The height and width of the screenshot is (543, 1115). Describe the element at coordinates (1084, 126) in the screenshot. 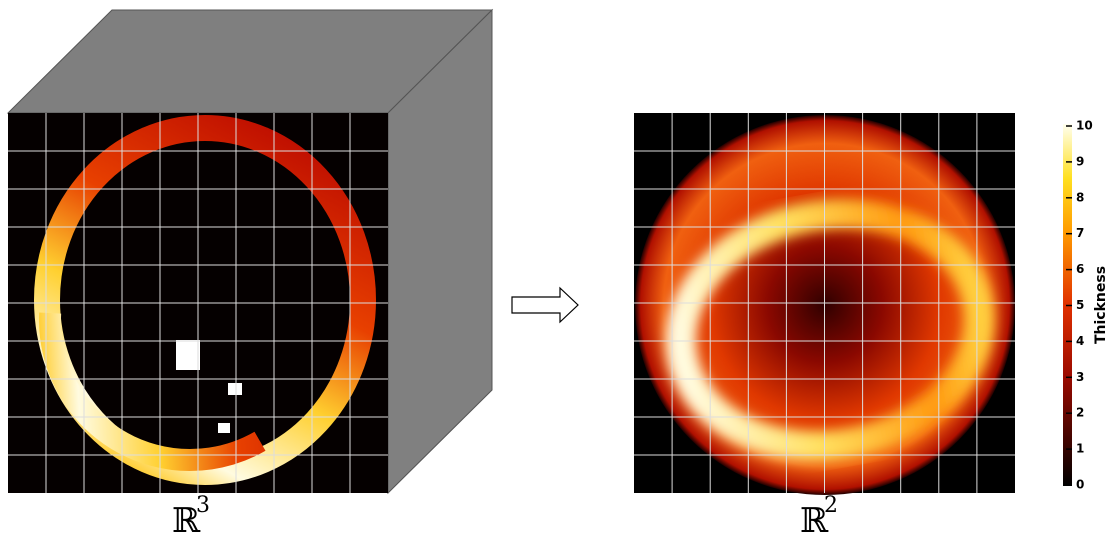

I see `tick-label: 10` at that location.